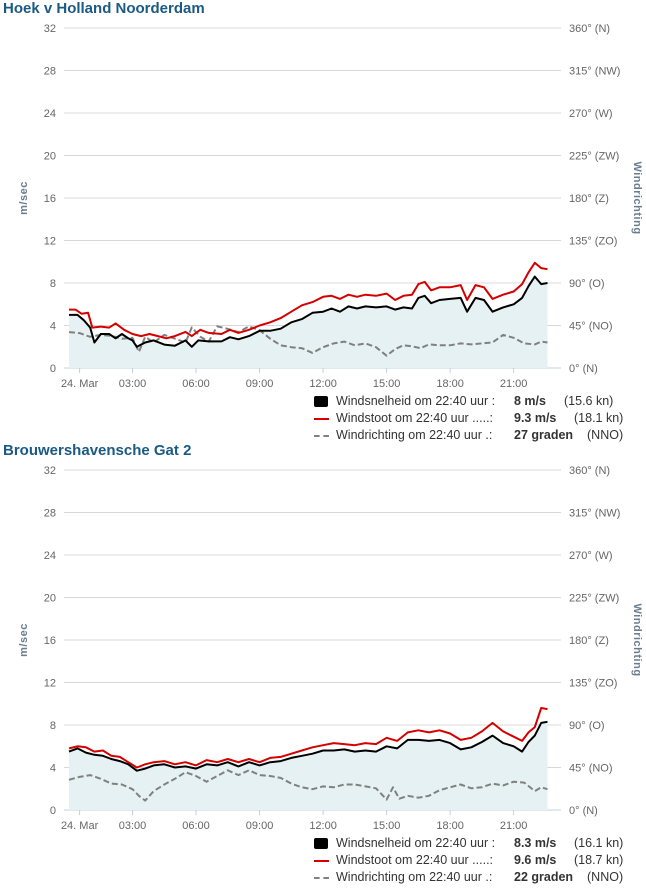 The height and width of the screenshot is (888, 646). Describe the element at coordinates (104, 8) in the screenshot. I see `station-title: Hoek v Holland Noorderdam` at that location.